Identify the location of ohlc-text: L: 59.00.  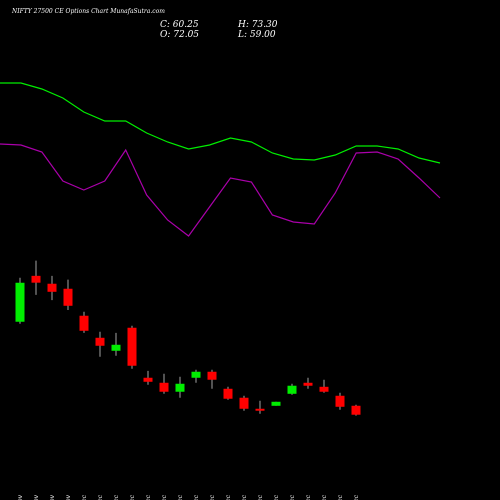
(256, 35).